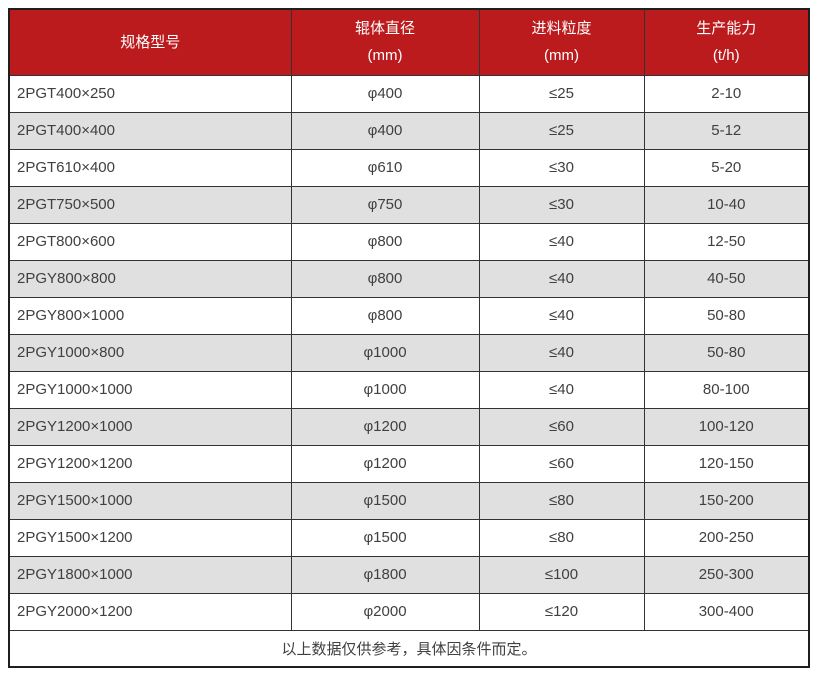  What do you see at coordinates (726, 426) in the screenshot?
I see `capacity-cell: 100-120` at bounding box center [726, 426].